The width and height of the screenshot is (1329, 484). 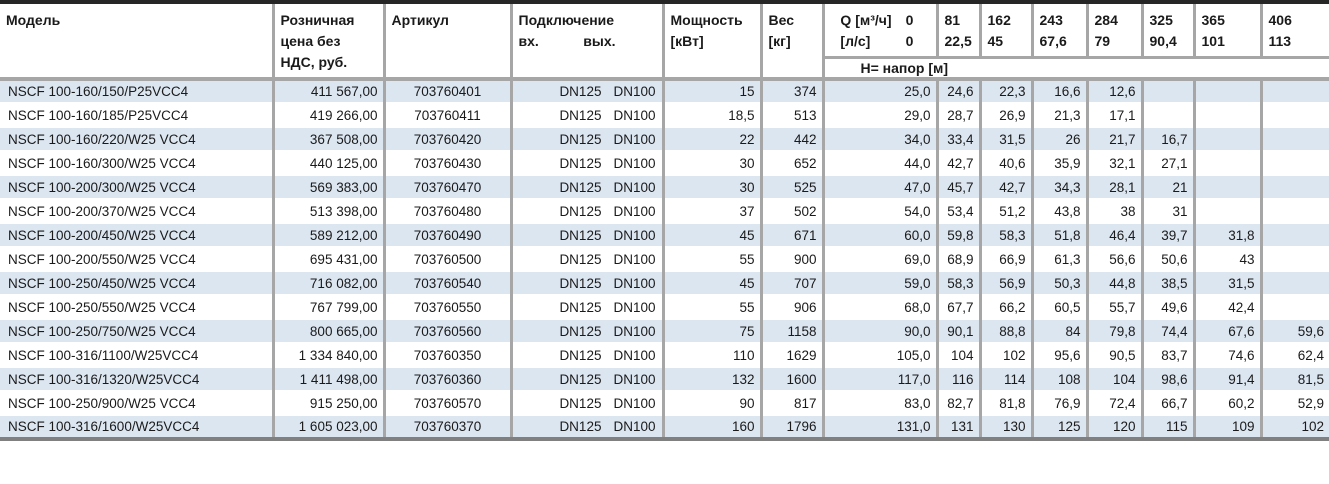 What do you see at coordinates (779, 41) in the screenshot?
I see `weight-unit: [кг]` at bounding box center [779, 41].